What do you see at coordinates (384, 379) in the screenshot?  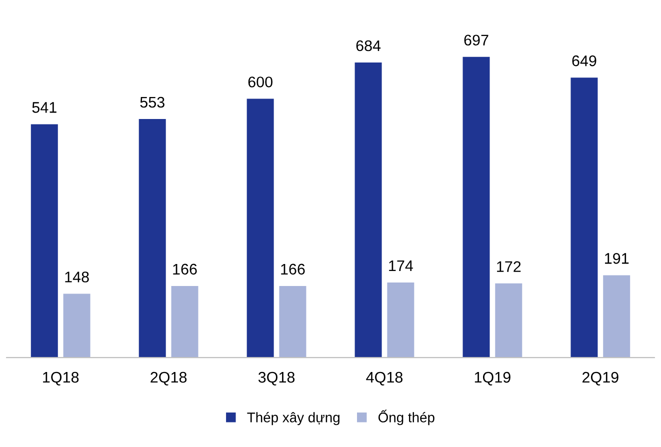 I see `x-tick-label: 4Q18` at bounding box center [384, 379].